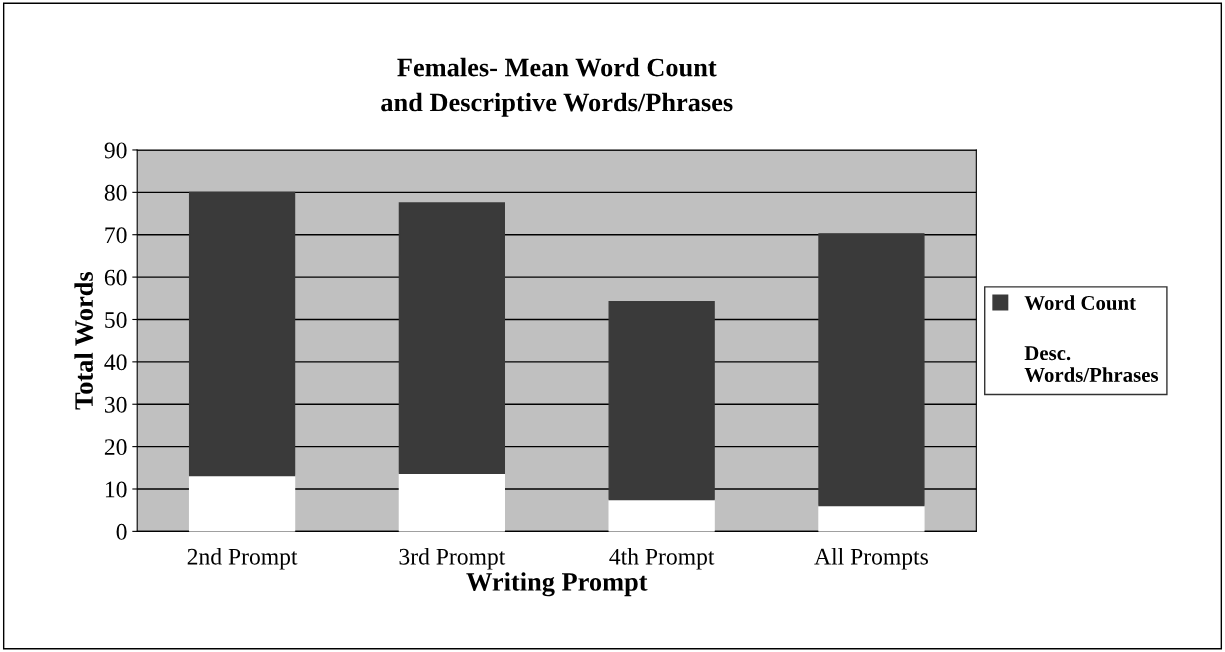  Describe the element at coordinates (116, 404) in the screenshot. I see `y-tick-label: 30` at that location.